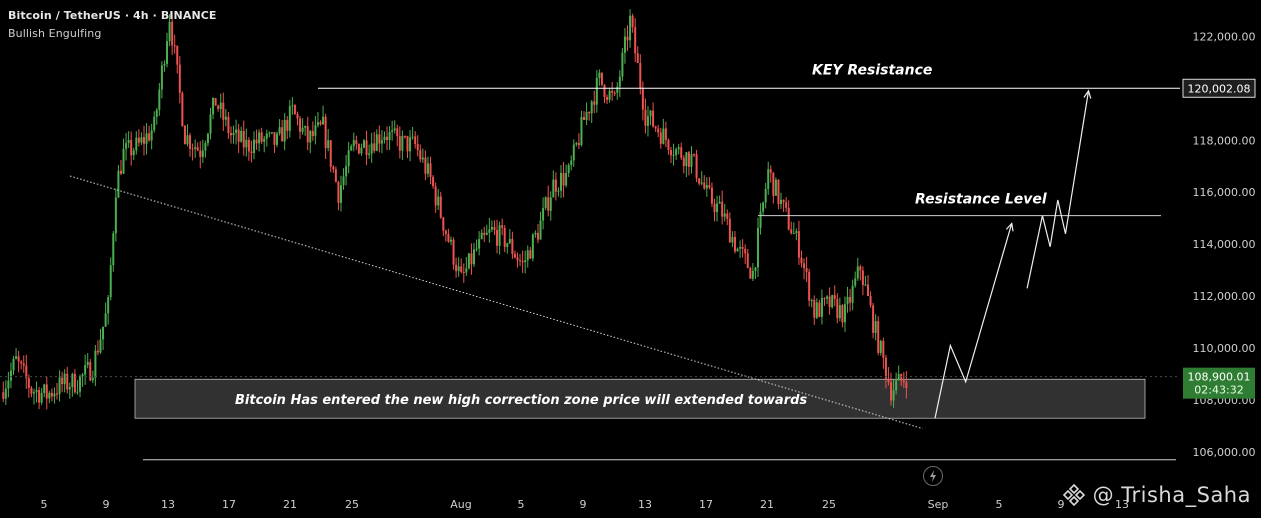 The height and width of the screenshot is (518, 1261). What do you see at coordinates (1219, 377) in the screenshot?
I see `last-price-text: 108,900.01` at bounding box center [1219, 377].